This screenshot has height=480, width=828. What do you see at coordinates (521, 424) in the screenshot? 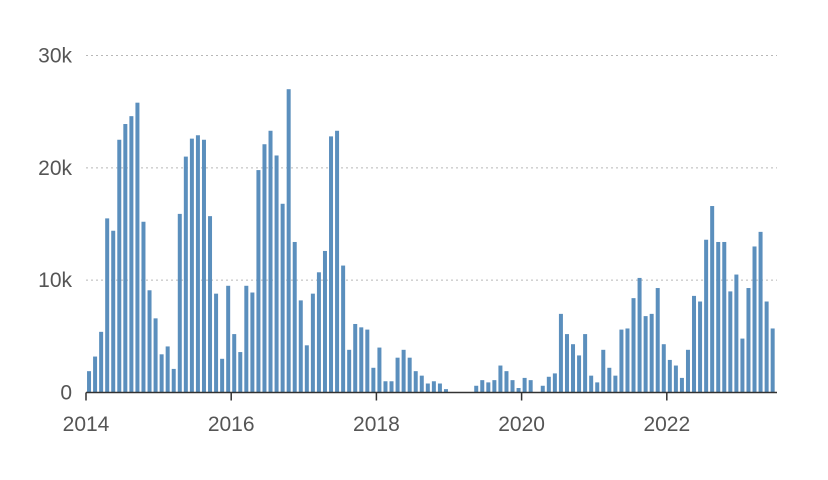
I see `x-tick-label: 2020` at bounding box center [521, 424].